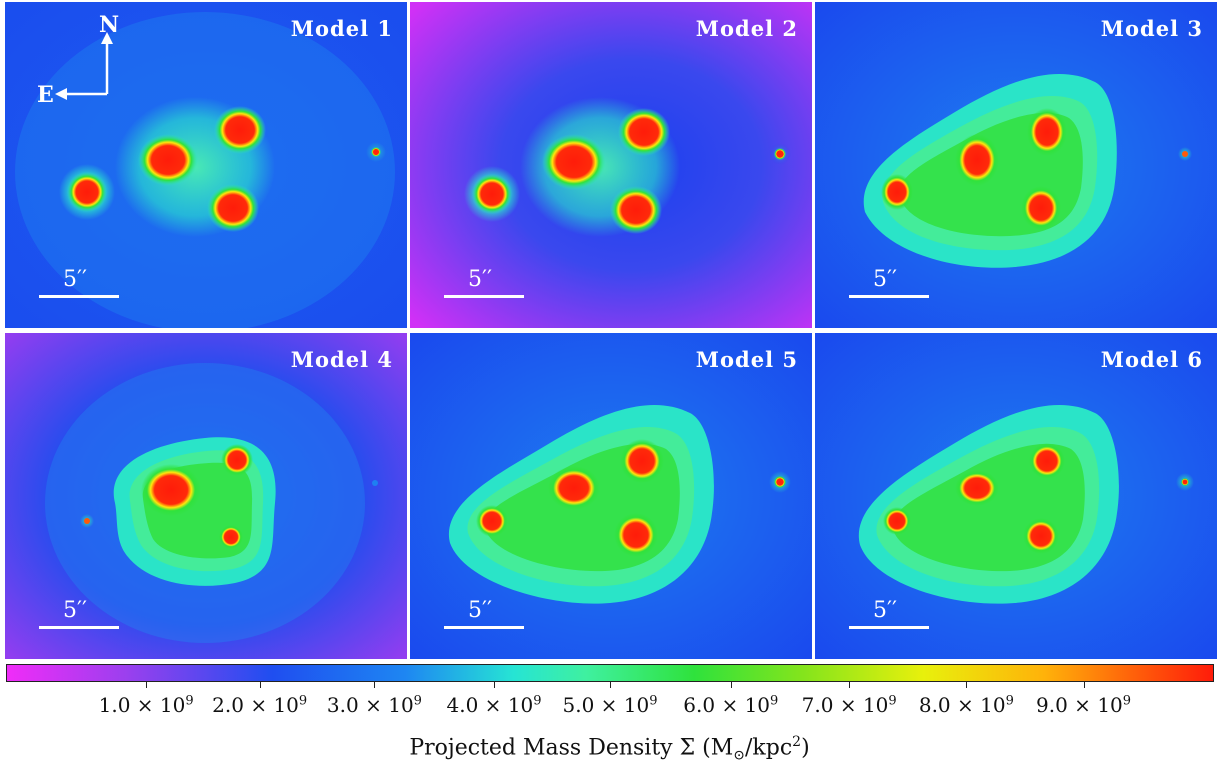  I want to click on panel-model-3: Model 3 5′′, so click(1016, 165).